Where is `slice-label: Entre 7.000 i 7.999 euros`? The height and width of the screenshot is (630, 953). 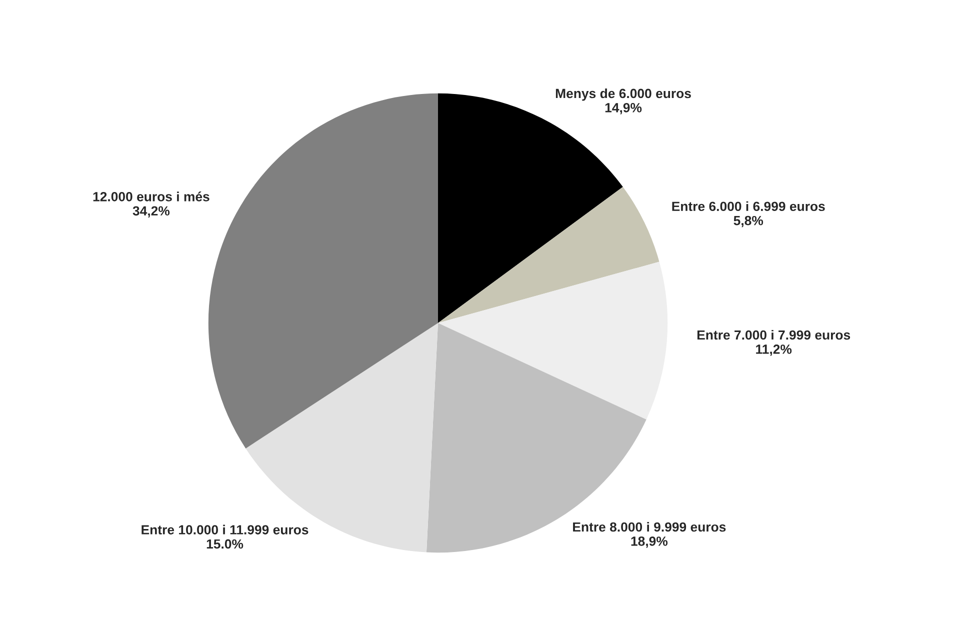 slice-label: Entre 7.000 i 7.999 euros is located at coordinates (773, 335).